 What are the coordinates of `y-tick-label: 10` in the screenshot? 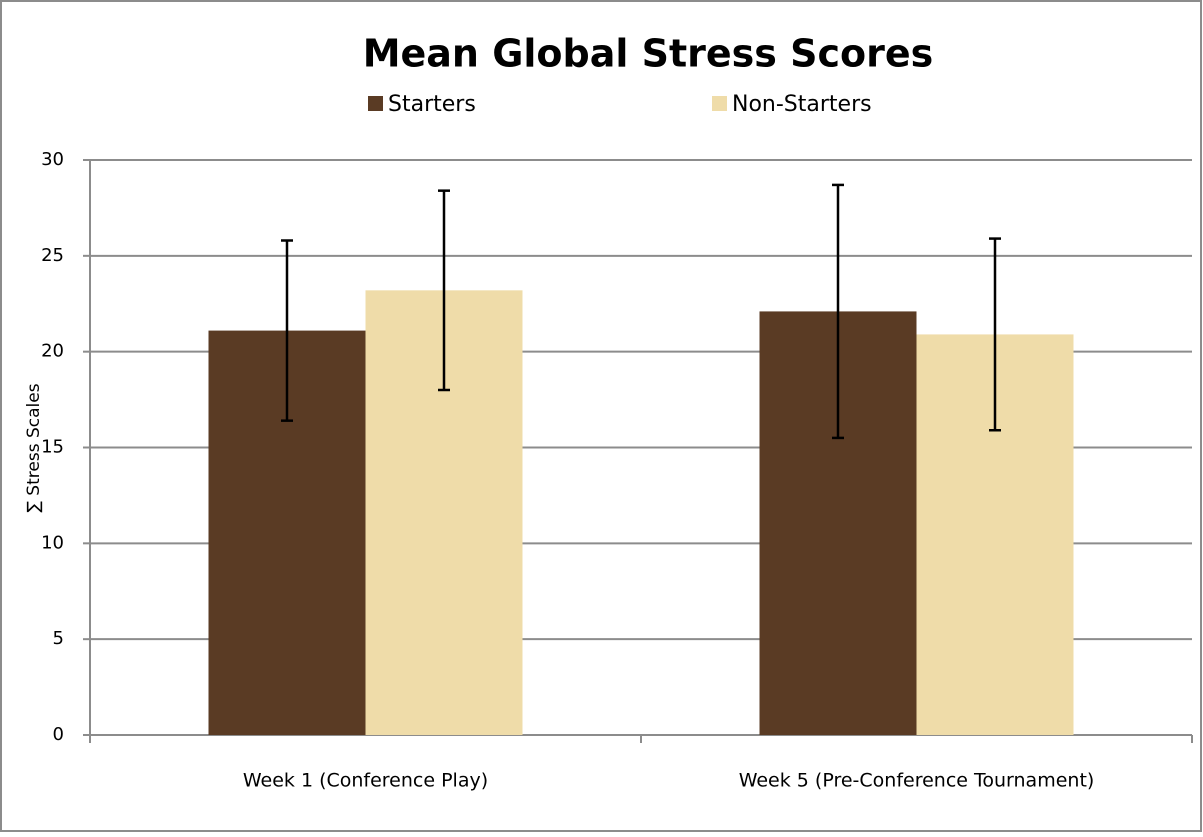 It's located at (52, 542).